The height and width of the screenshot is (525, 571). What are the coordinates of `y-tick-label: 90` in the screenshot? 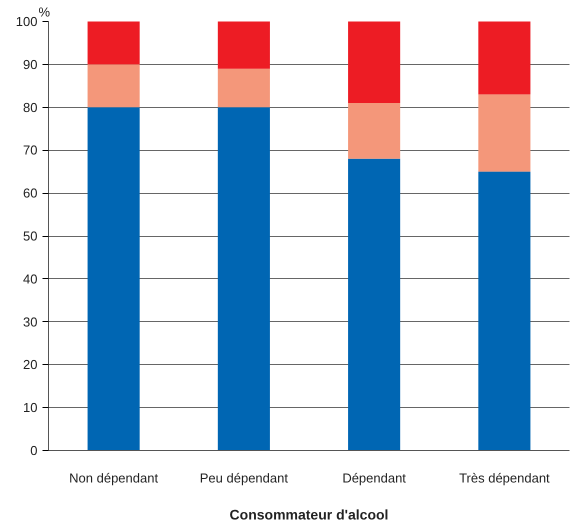 It's located at (30, 64).